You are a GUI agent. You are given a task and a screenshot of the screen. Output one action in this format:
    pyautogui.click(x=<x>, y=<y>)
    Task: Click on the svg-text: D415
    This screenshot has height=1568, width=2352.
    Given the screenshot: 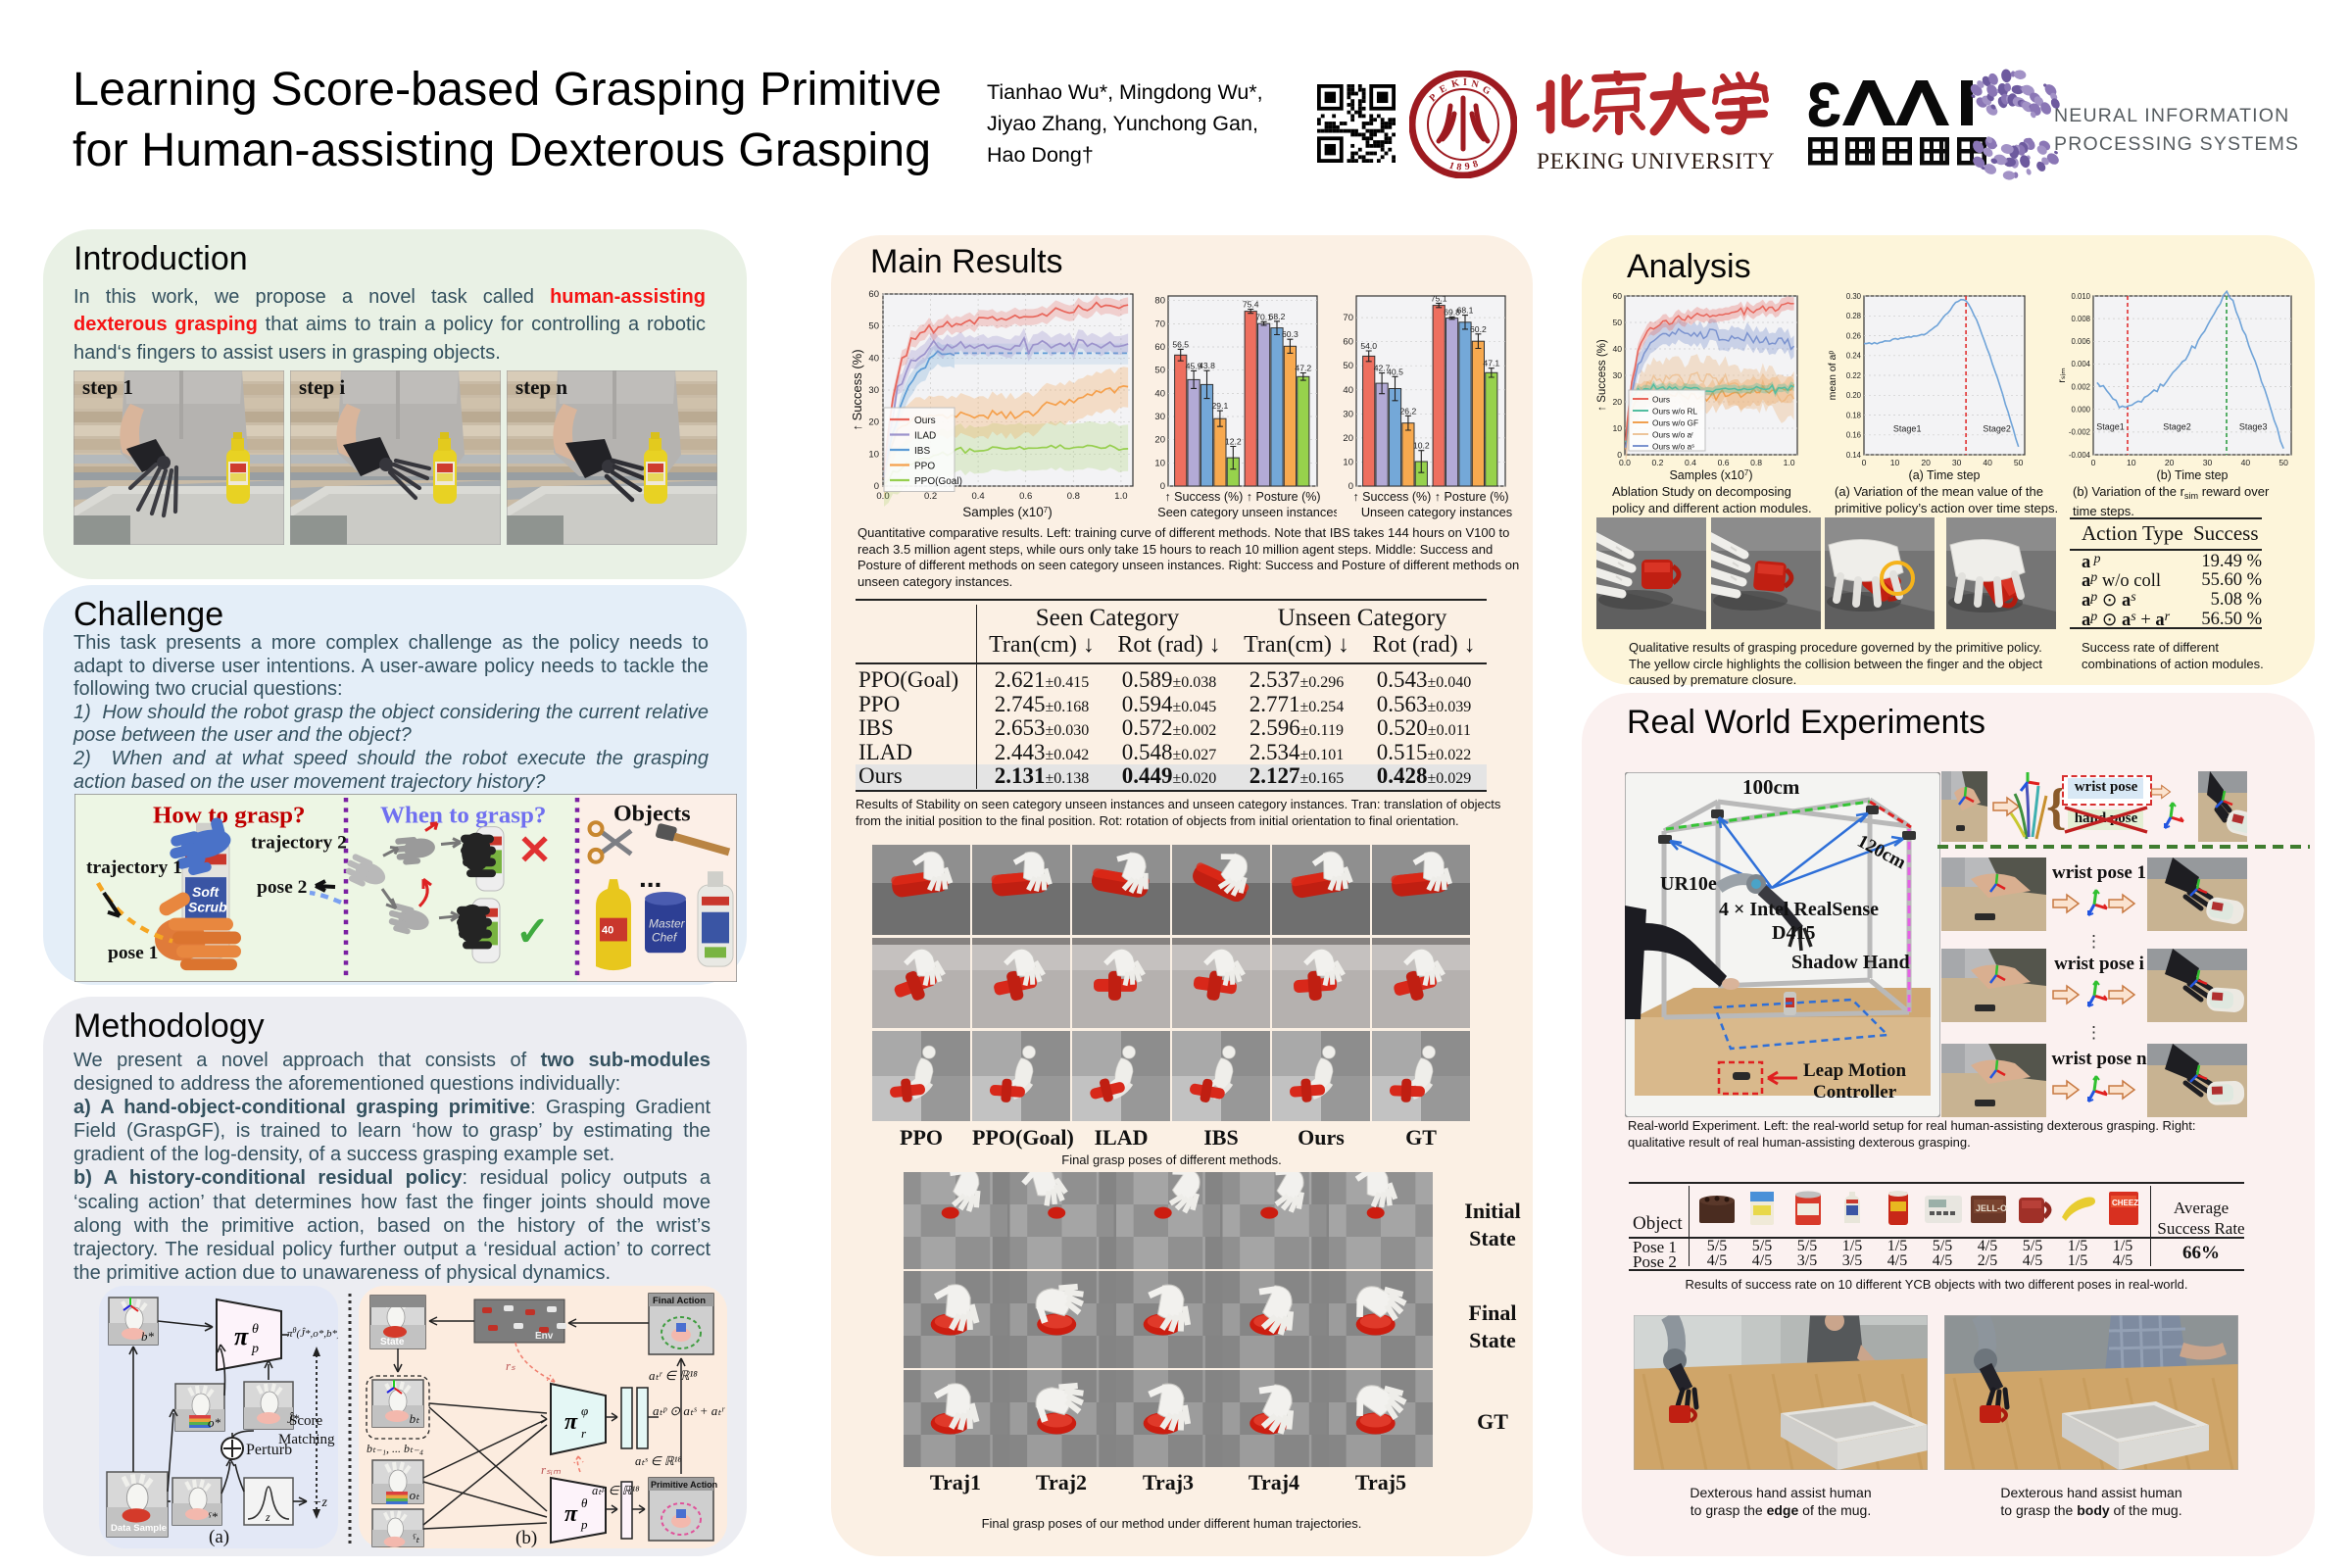 What is the action you would take?
    pyautogui.click(x=1793, y=933)
    